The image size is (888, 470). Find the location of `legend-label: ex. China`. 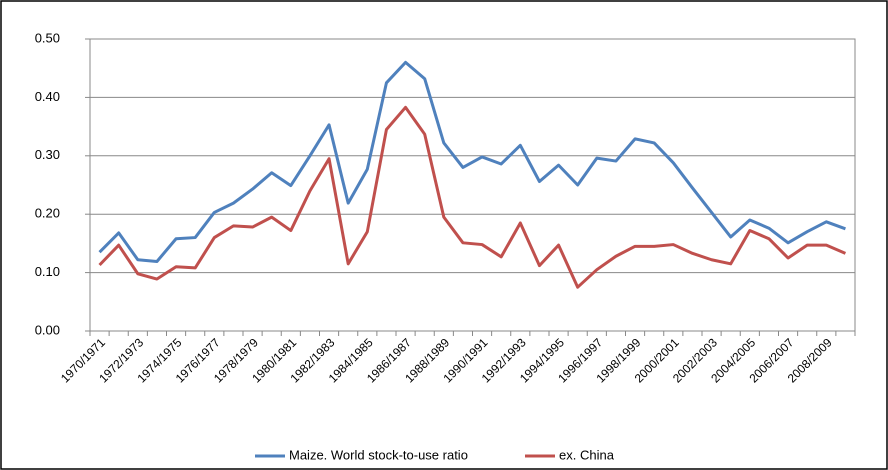

legend-label: ex. China is located at coordinates (587, 454).